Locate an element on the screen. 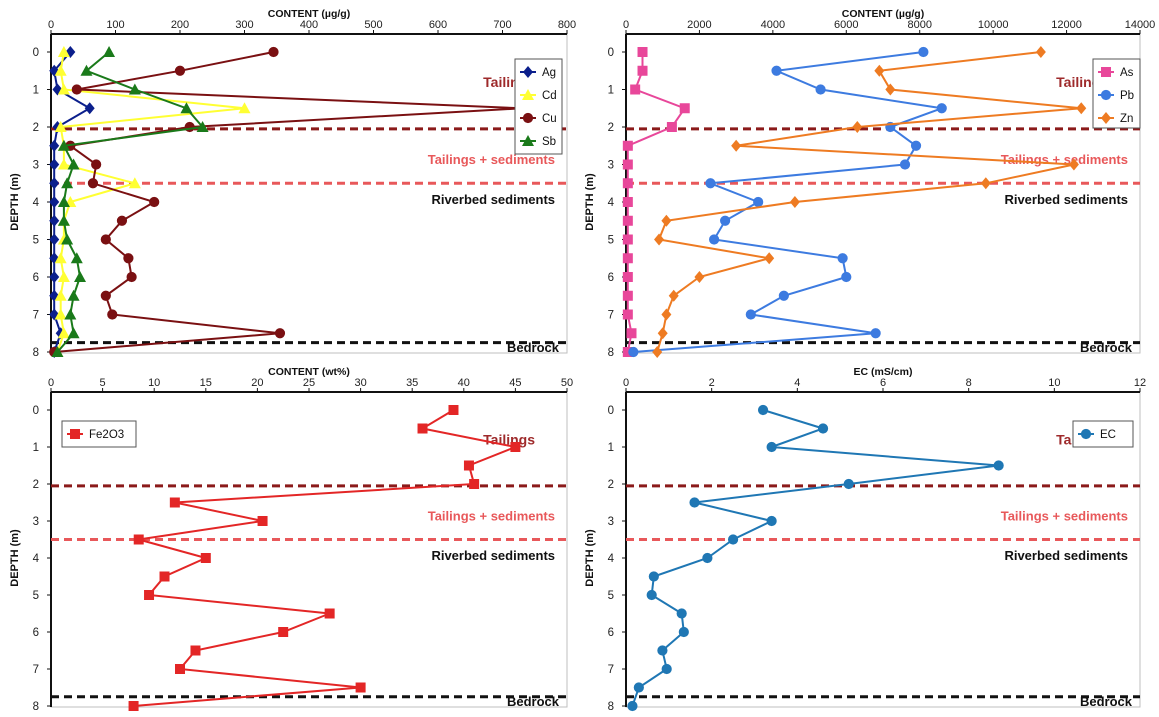 This screenshot has height=717, width=1159. chart-1-y-tick-label: 7 is located at coordinates (36, 316).